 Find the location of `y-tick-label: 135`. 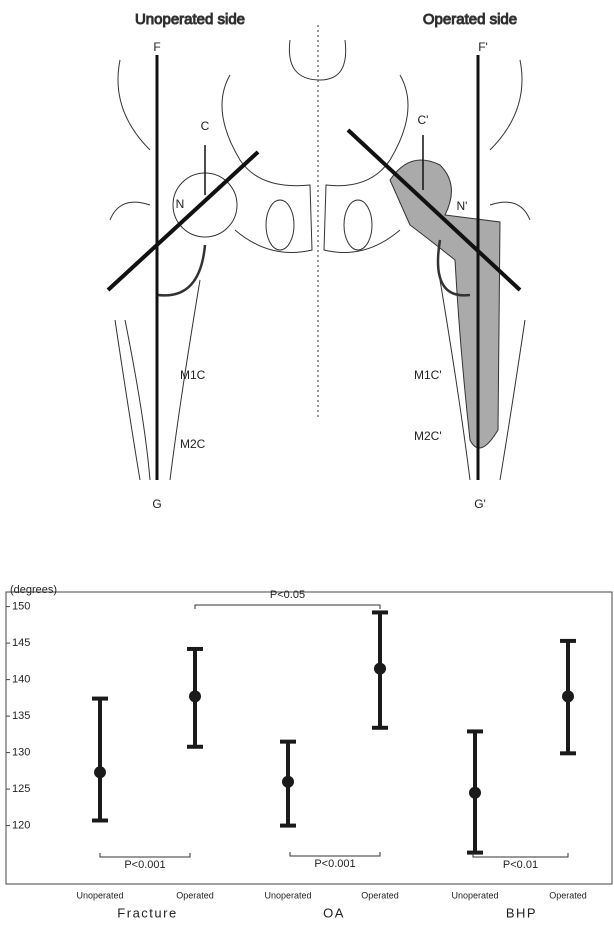

y-tick-label: 135 is located at coordinates (21, 716).